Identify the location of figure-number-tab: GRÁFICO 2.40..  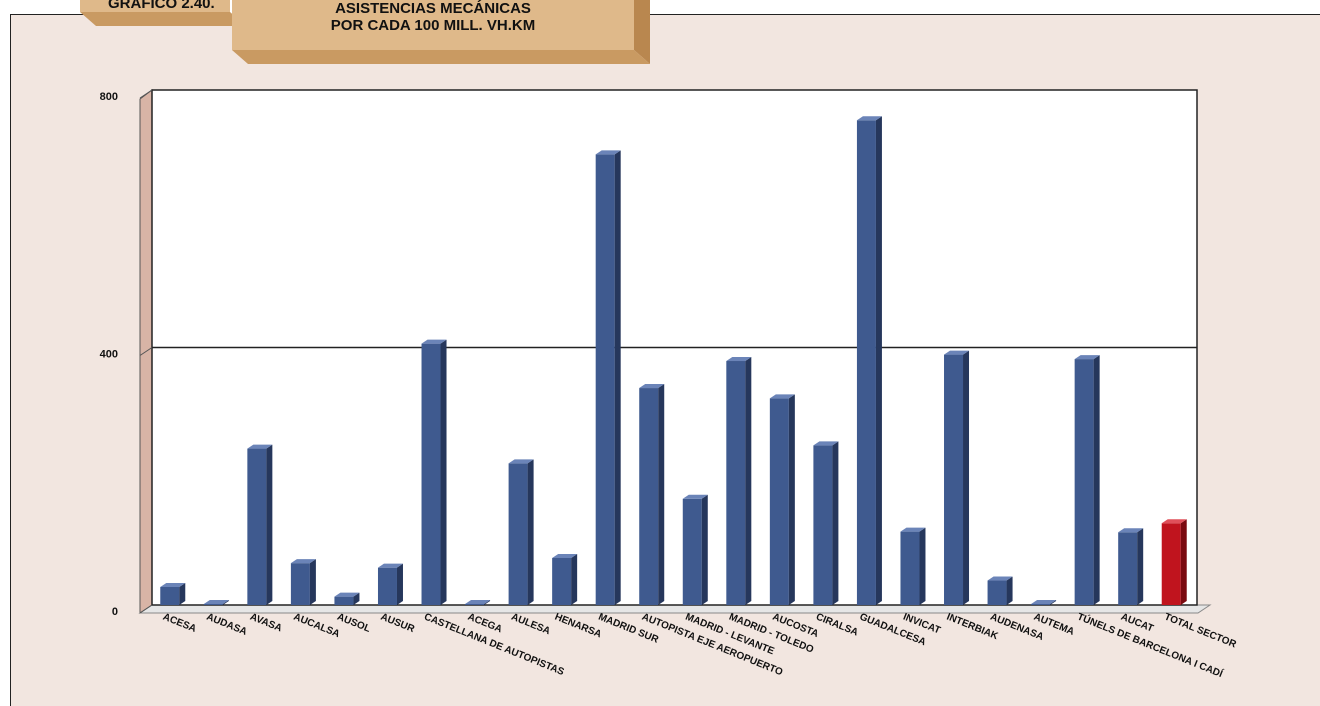
(163, 13).